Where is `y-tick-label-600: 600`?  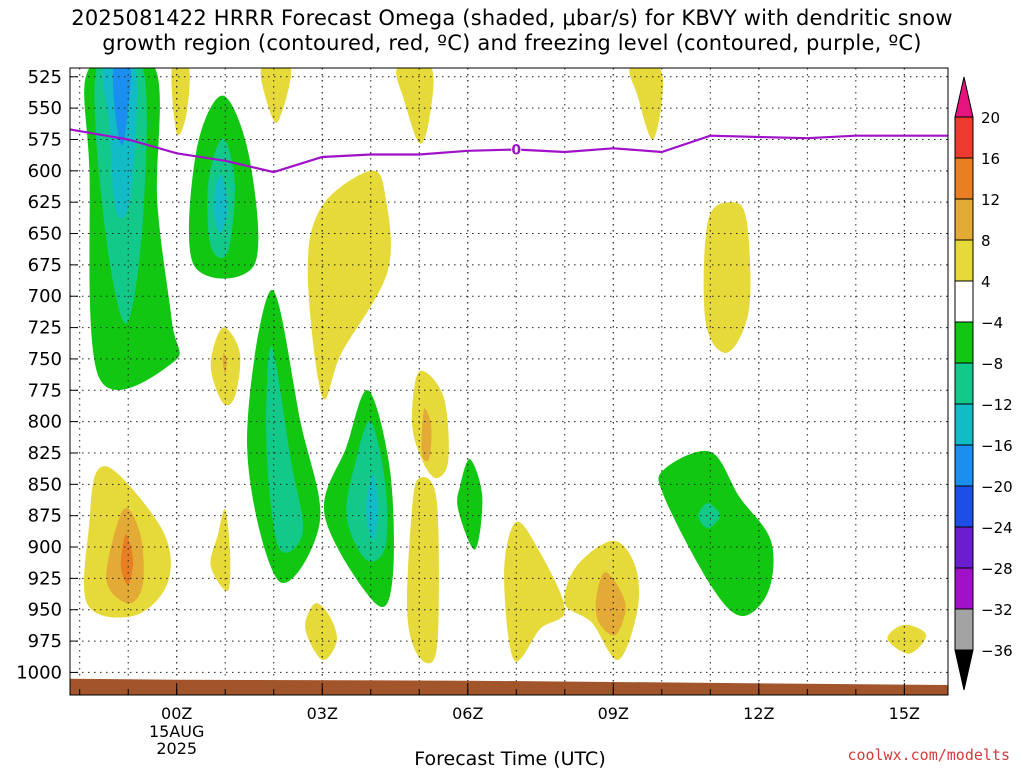 y-tick-label-600: 600 is located at coordinates (45, 171).